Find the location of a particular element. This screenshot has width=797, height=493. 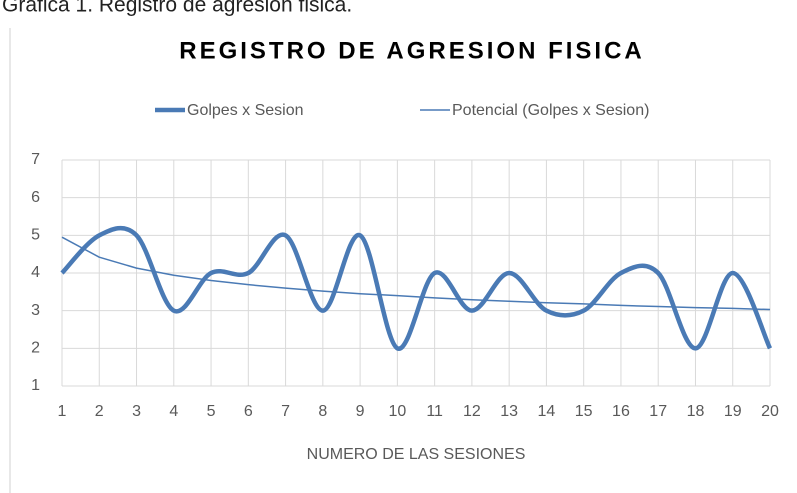

y-tick-label: 7 is located at coordinates (35, 159).